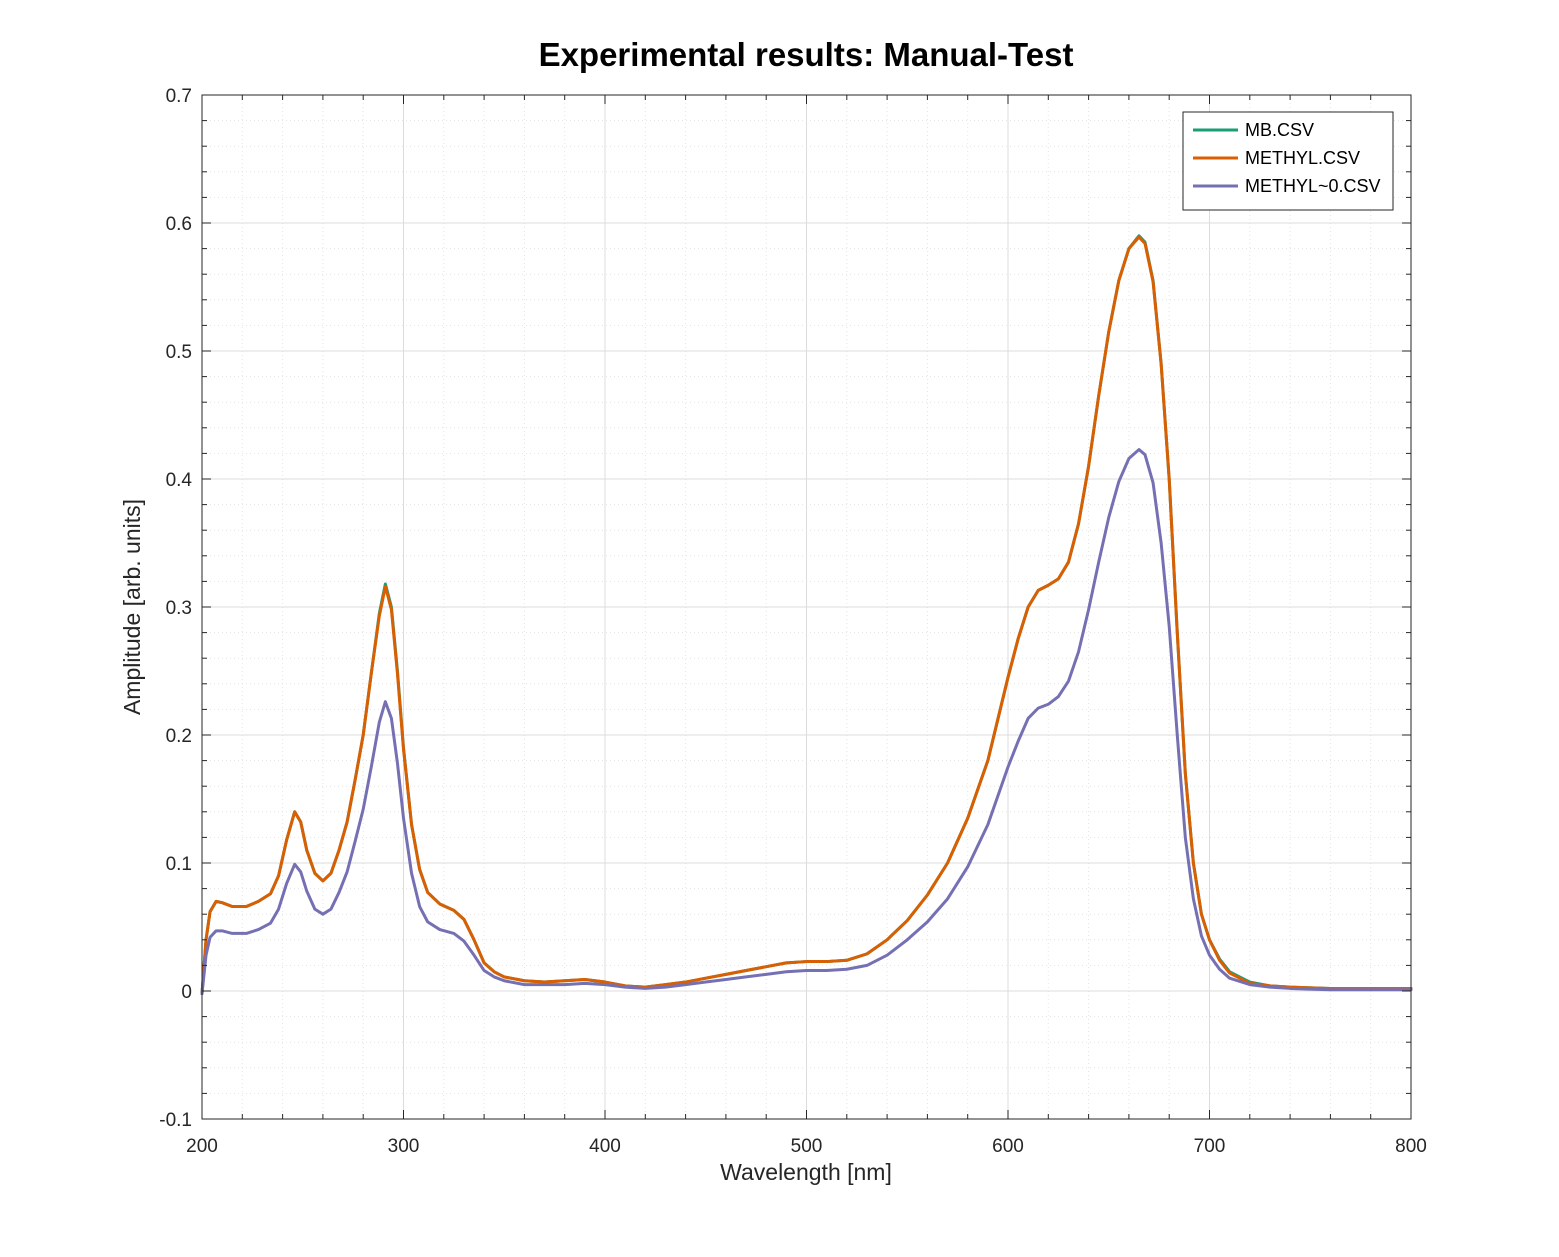  I want to click on y-tick-label: 0.7, so click(179, 96).